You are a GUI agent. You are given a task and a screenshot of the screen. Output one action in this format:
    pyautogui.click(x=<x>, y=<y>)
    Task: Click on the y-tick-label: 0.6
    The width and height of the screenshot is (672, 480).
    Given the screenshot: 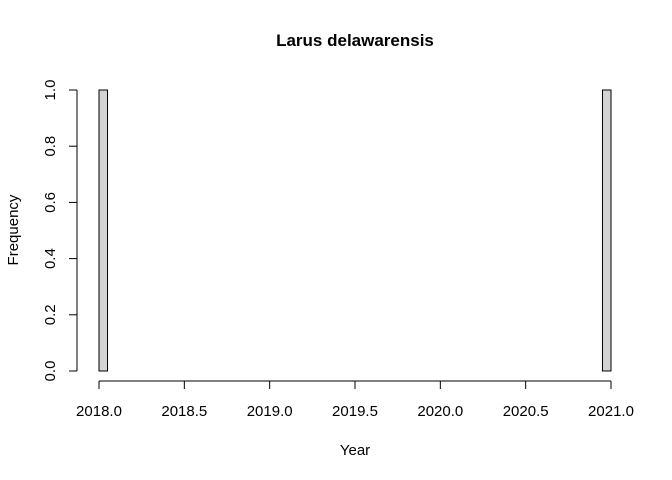 What is the action you would take?
    pyautogui.click(x=50, y=202)
    